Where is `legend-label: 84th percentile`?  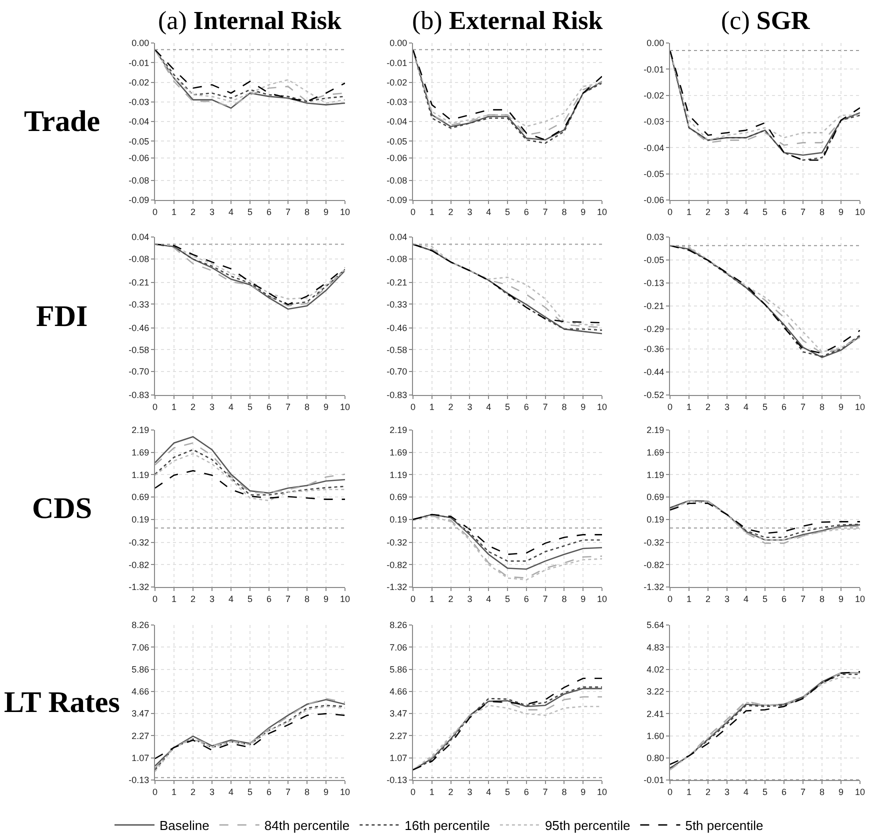
legend-label: 84th percentile is located at coordinates (307, 826).